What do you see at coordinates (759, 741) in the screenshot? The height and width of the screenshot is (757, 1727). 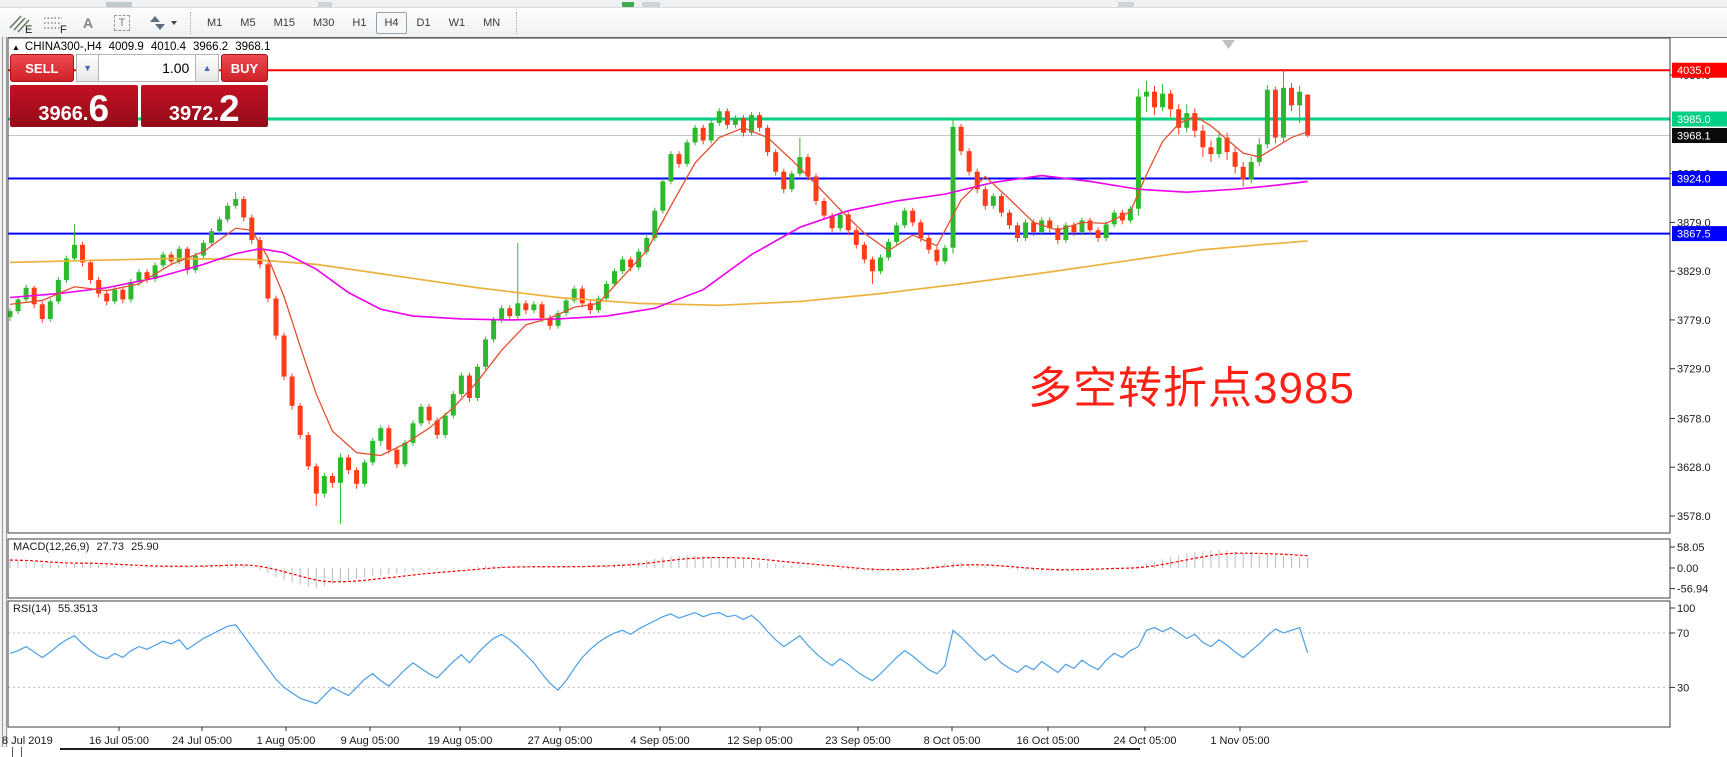 I see `date-tick-label: 12 Sep 05:00` at bounding box center [759, 741].